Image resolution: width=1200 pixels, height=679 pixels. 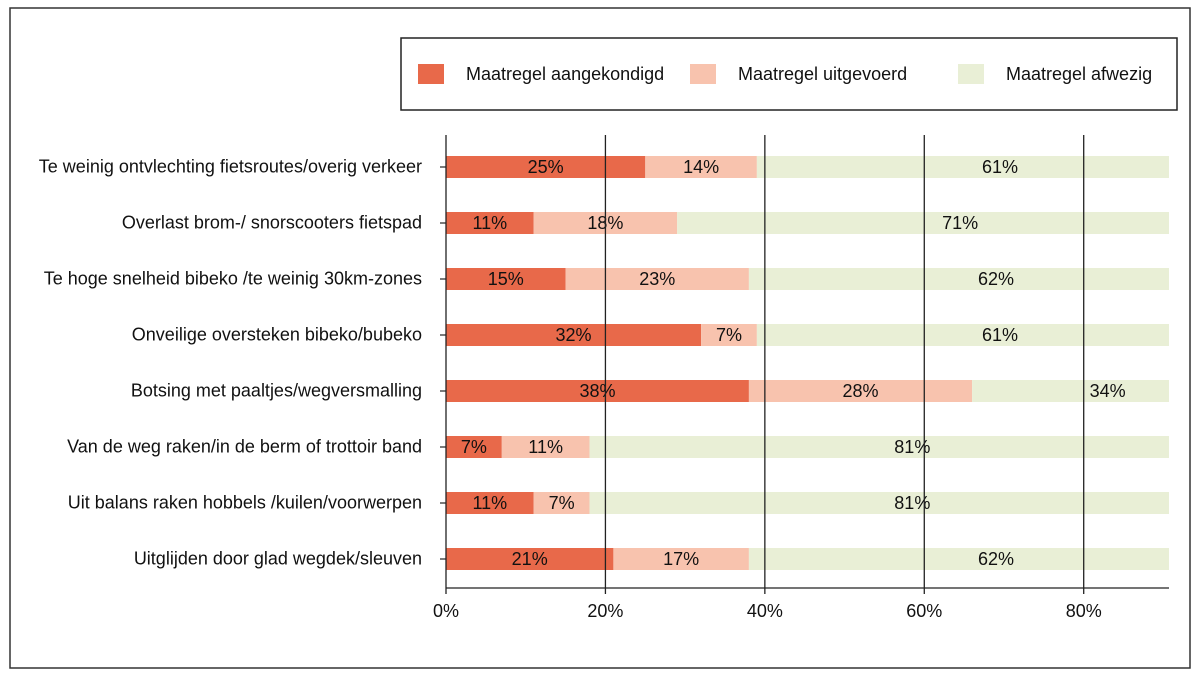 I want to click on data-label: 23%, so click(x=657, y=279).